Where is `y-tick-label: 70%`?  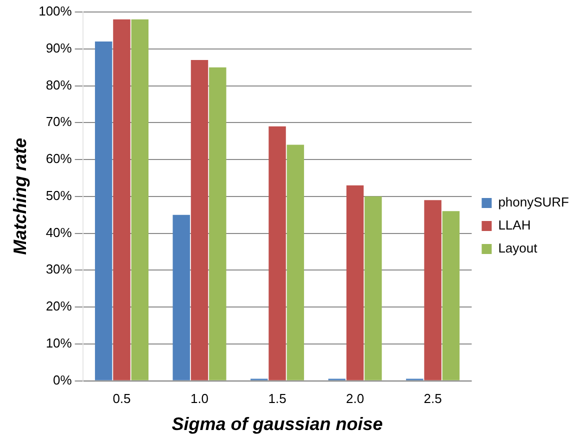
y-tick-label: 70% is located at coordinates (59, 122).